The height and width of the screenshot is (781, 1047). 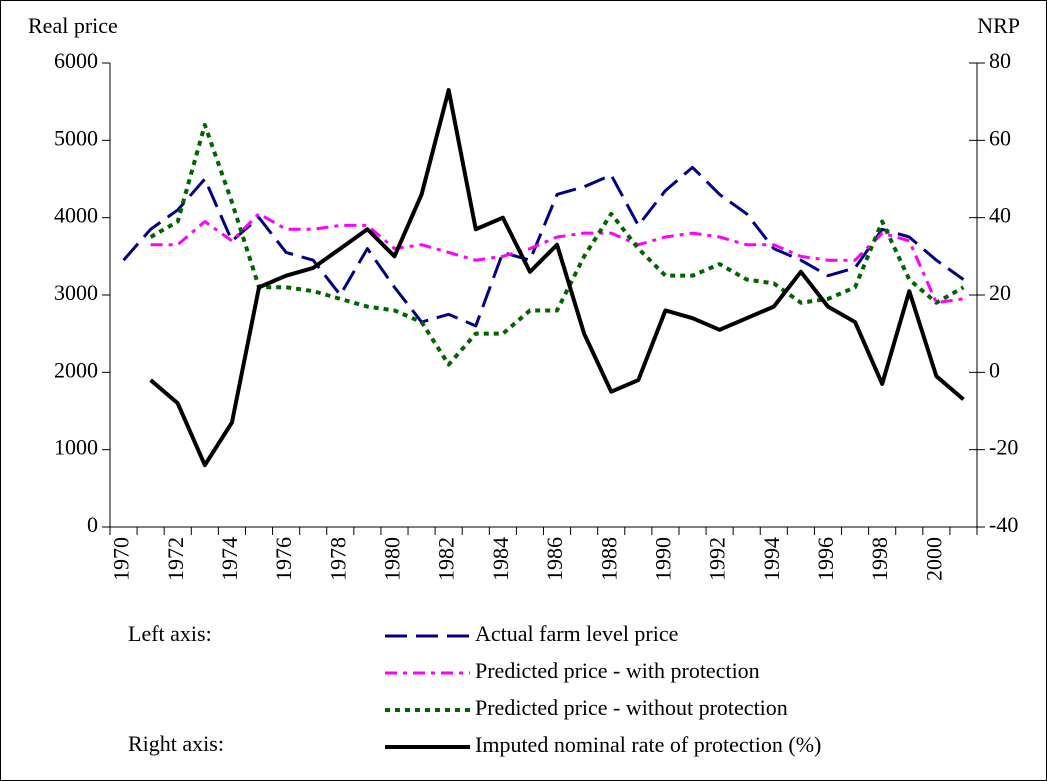 What do you see at coordinates (1000, 215) in the screenshot?
I see `y2-tick-label: 40` at bounding box center [1000, 215].